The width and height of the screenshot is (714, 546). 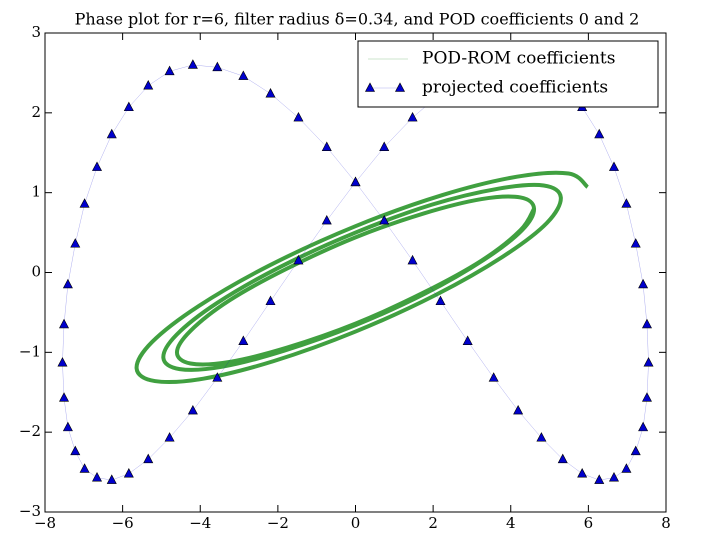 What do you see at coordinates (36, 272) in the screenshot?
I see `y-tick-label: 0` at bounding box center [36, 272].